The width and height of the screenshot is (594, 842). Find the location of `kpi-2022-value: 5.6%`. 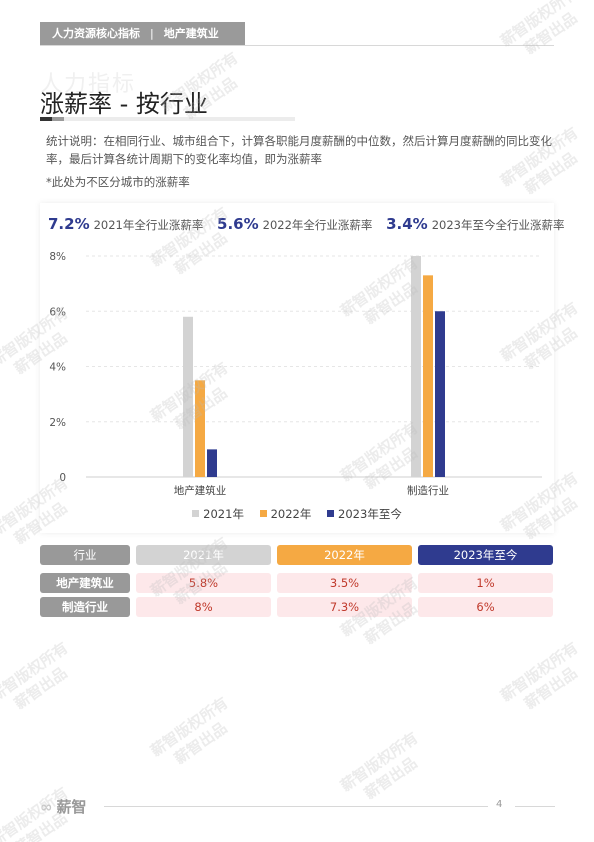

kpi-2022-value: 5.6% is located at coordinates (238, 224).